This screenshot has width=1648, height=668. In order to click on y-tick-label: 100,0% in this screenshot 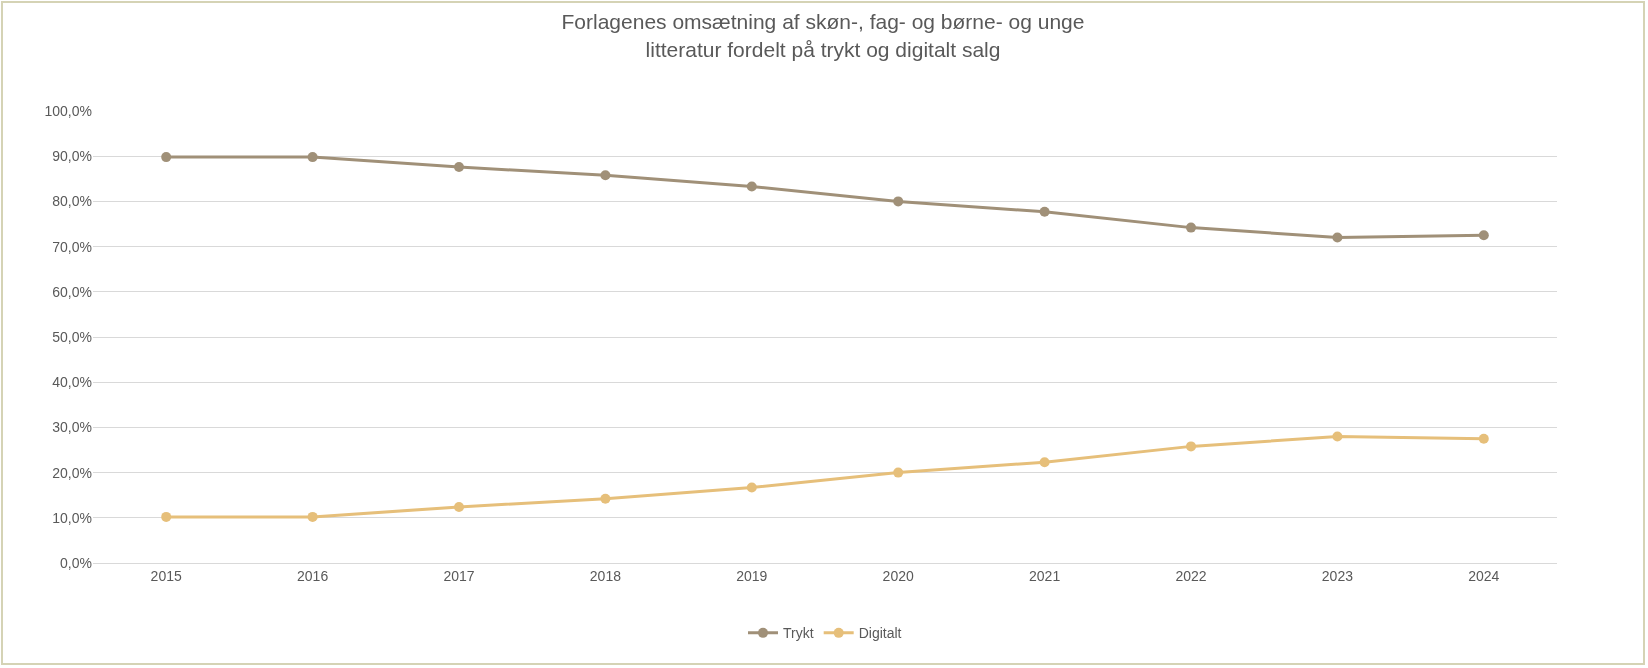, I will do `click(68, 110)`.